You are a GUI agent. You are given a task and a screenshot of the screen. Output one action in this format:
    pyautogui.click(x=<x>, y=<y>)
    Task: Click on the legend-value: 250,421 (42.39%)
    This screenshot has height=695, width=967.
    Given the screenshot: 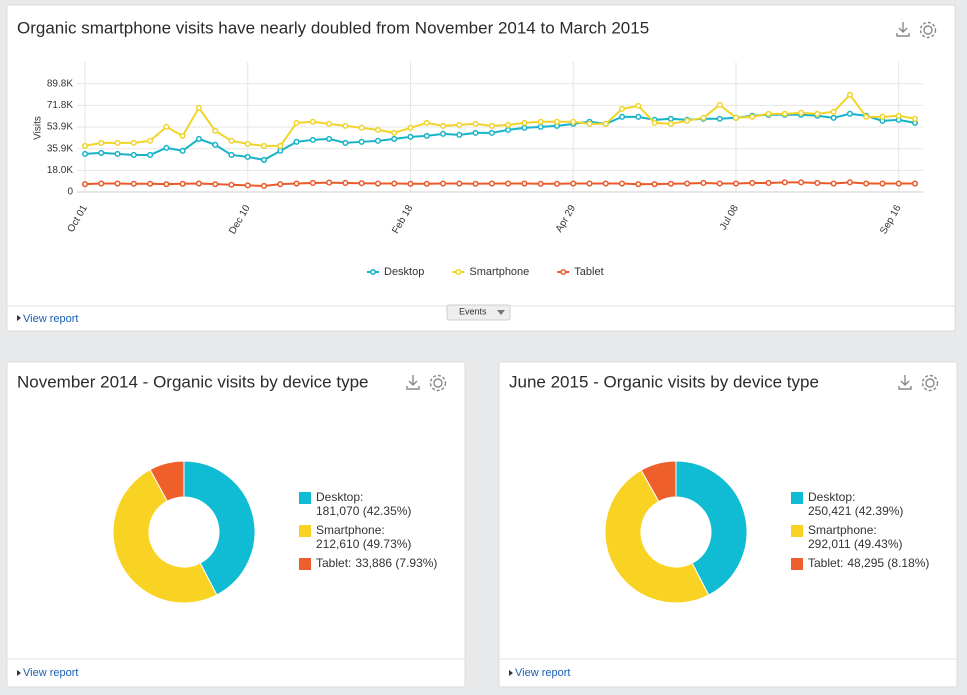 What is the action you would take?
    pyautogui.click(x=855, y=511)
    